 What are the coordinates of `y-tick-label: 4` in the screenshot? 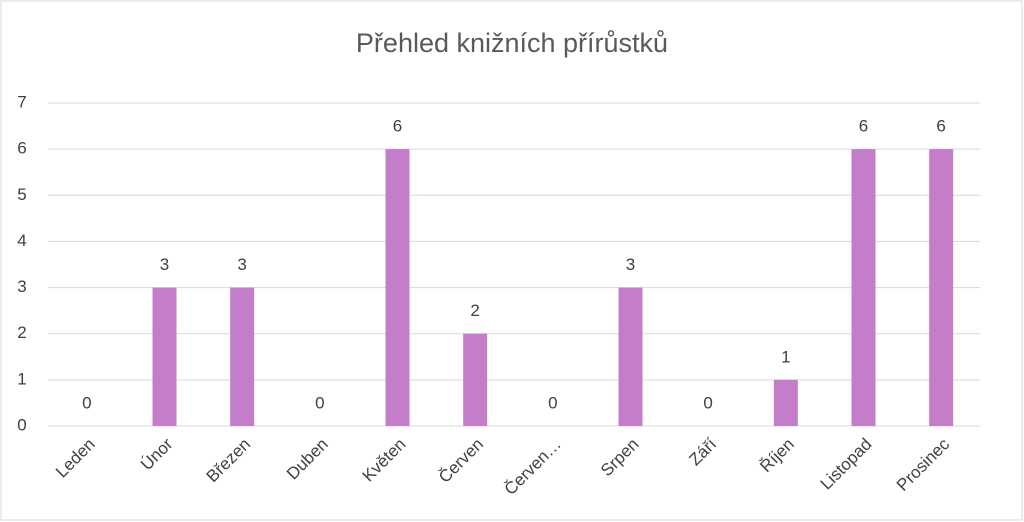 It's located at (21, 240).